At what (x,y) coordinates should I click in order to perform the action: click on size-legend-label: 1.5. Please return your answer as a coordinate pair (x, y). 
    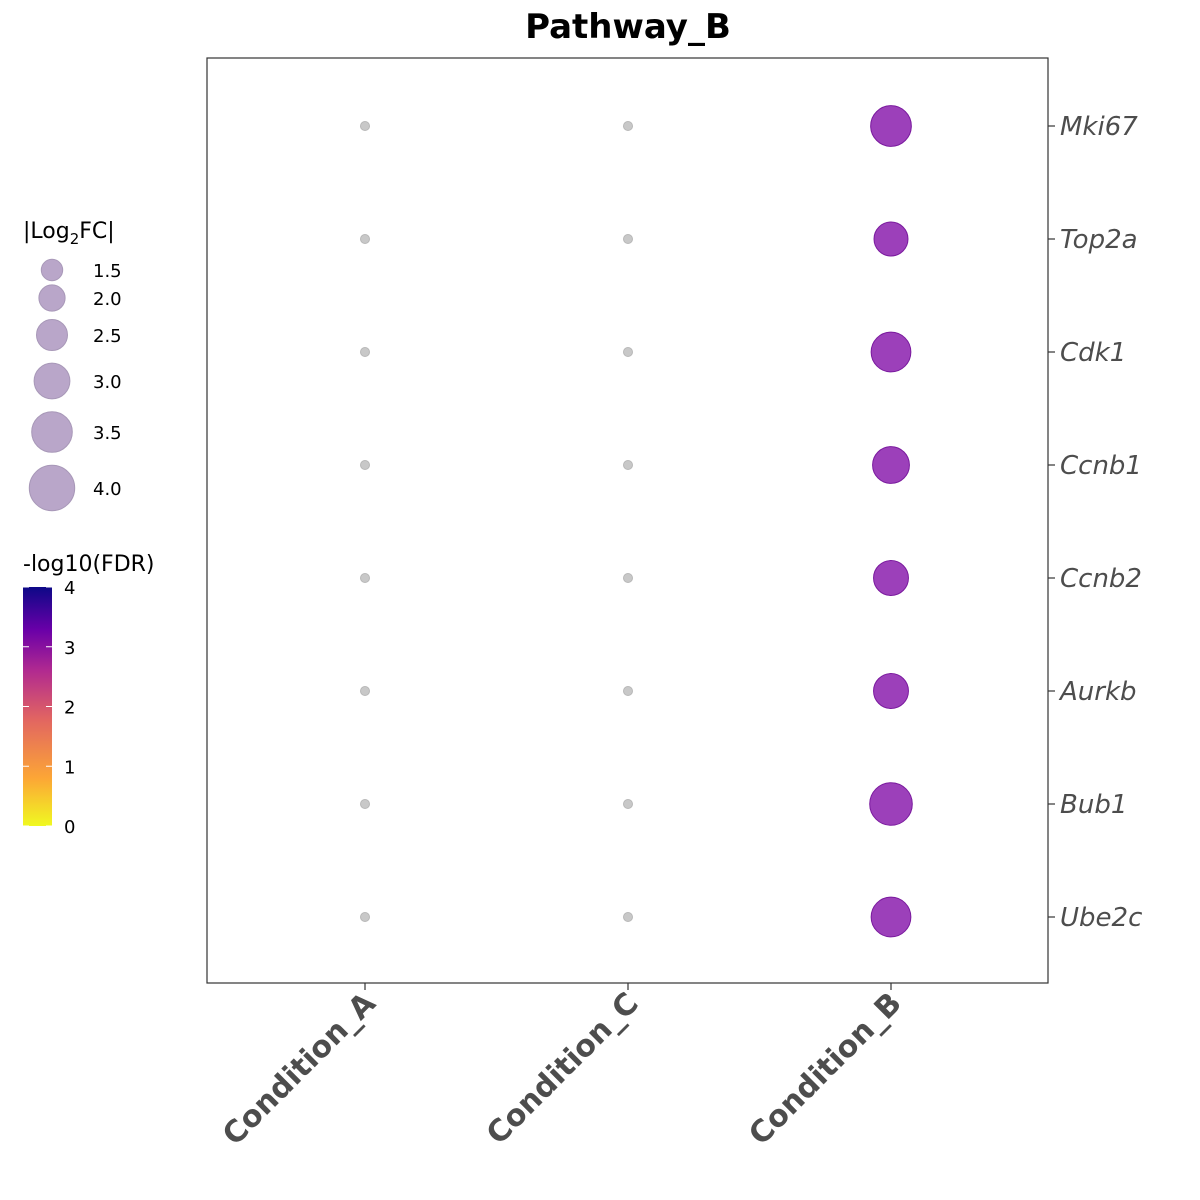
    Looking at the image, I should click on (107, 271).